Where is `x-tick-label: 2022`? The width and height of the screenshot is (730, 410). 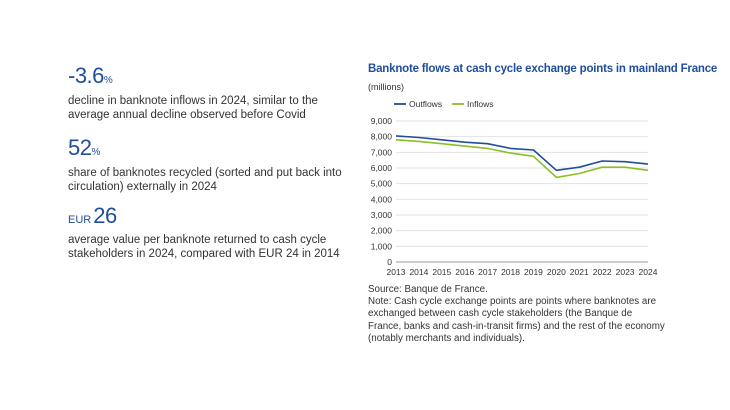
x-tick-label: 2022 is located at coordinates (602, 272).